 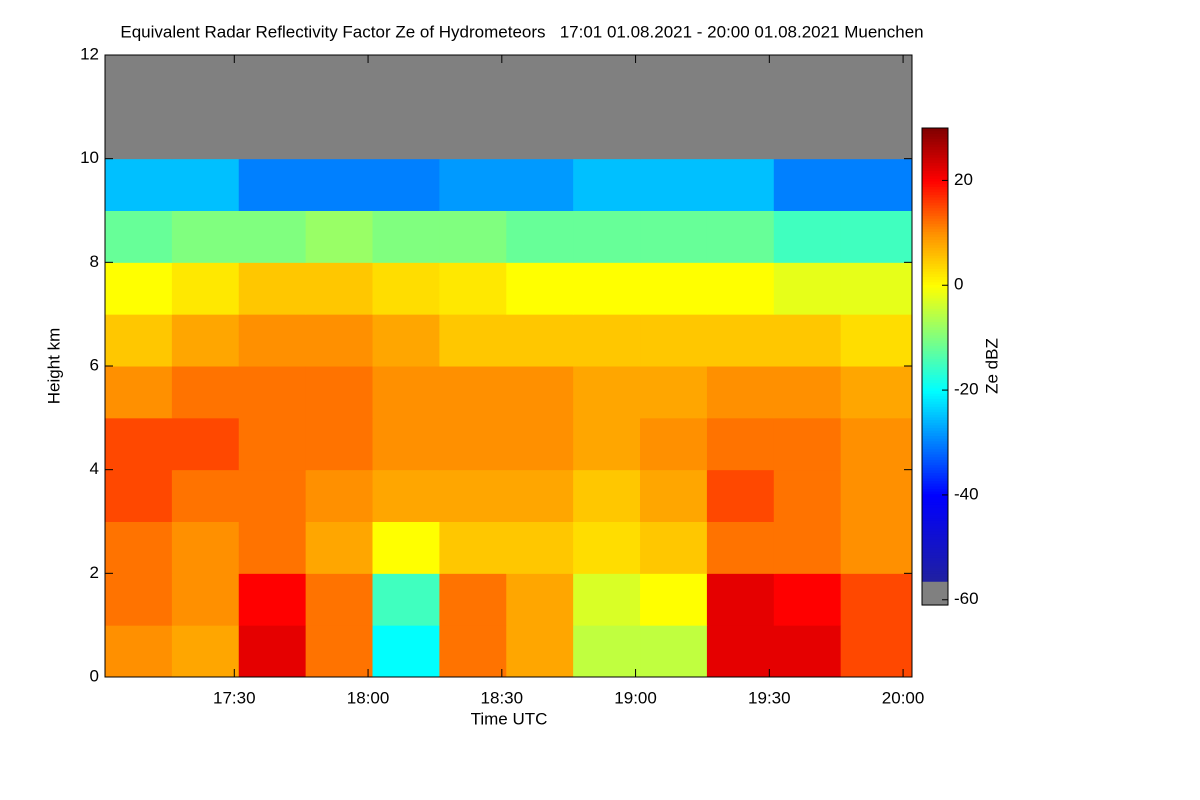 I want to click on y-axis-label: Height km, so click(x=53, y=366).